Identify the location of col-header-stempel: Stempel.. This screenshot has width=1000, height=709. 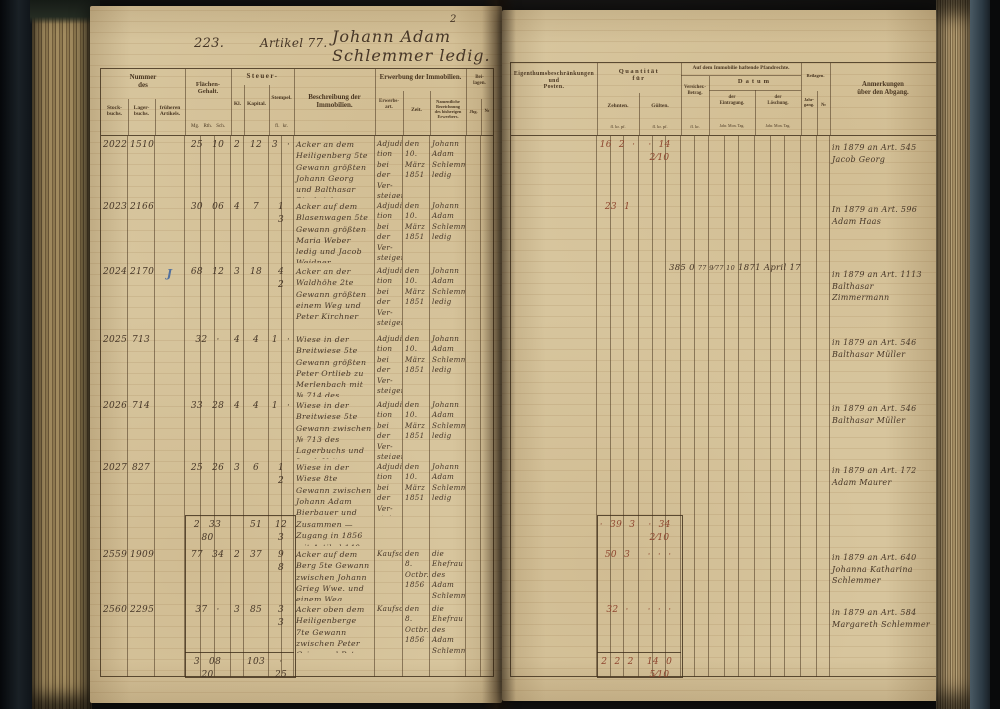
(281, 98).